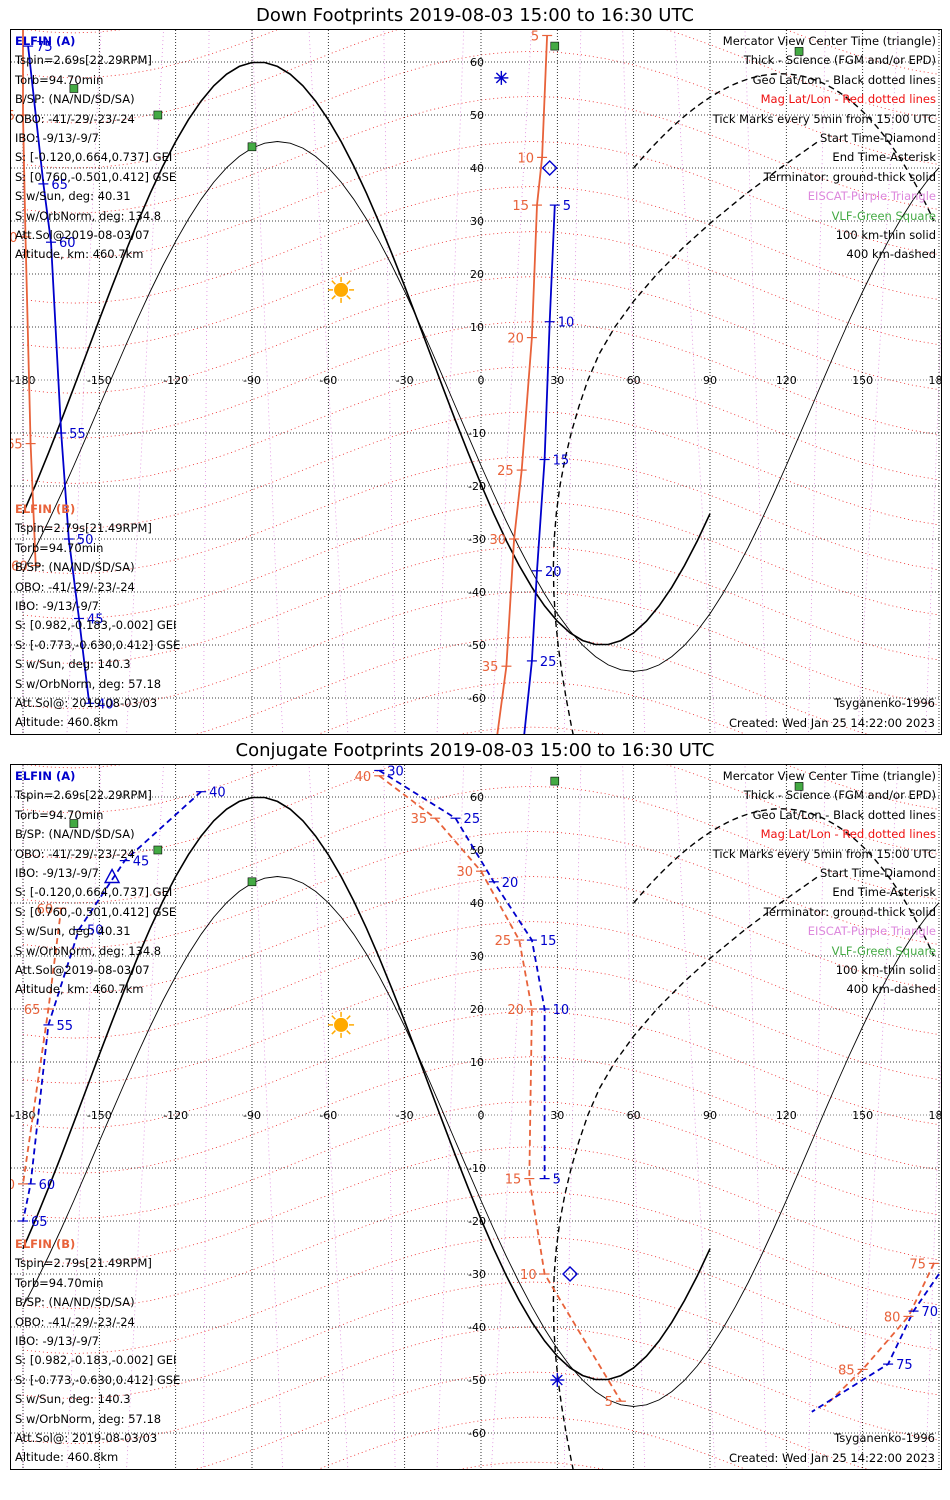 This screenshot has width=950, height=1500. I want to click on elfin-a-sun-angle: S w/Sun, deg: 40.31, so click(73, 931).